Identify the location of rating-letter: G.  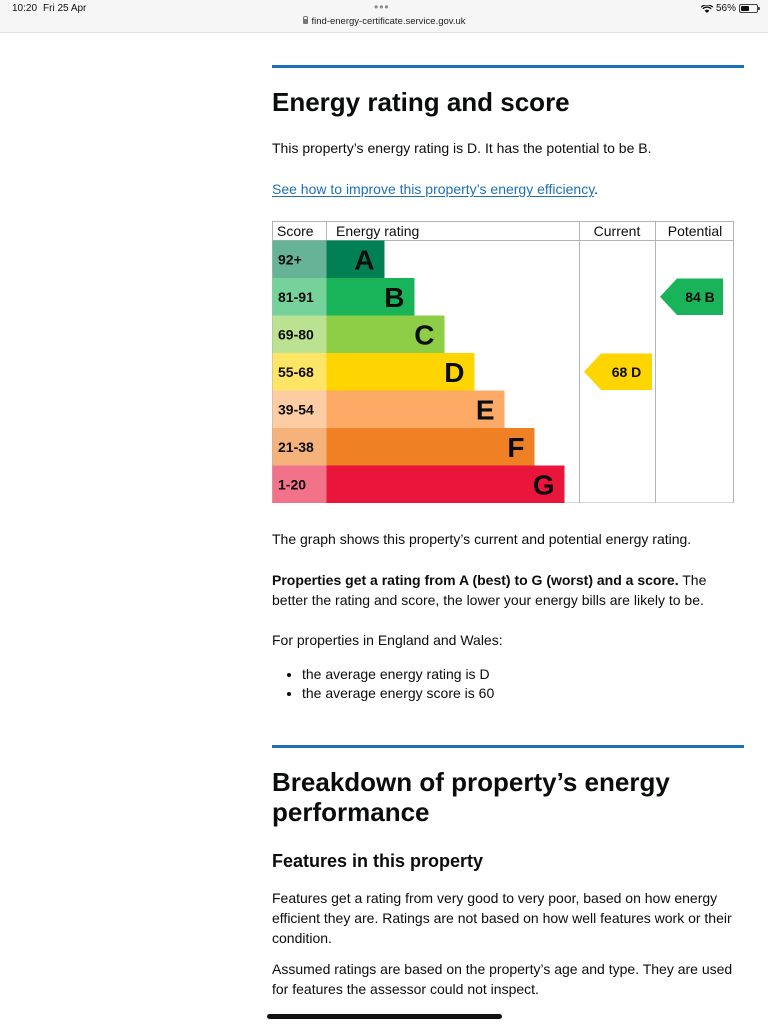
(544, 484).